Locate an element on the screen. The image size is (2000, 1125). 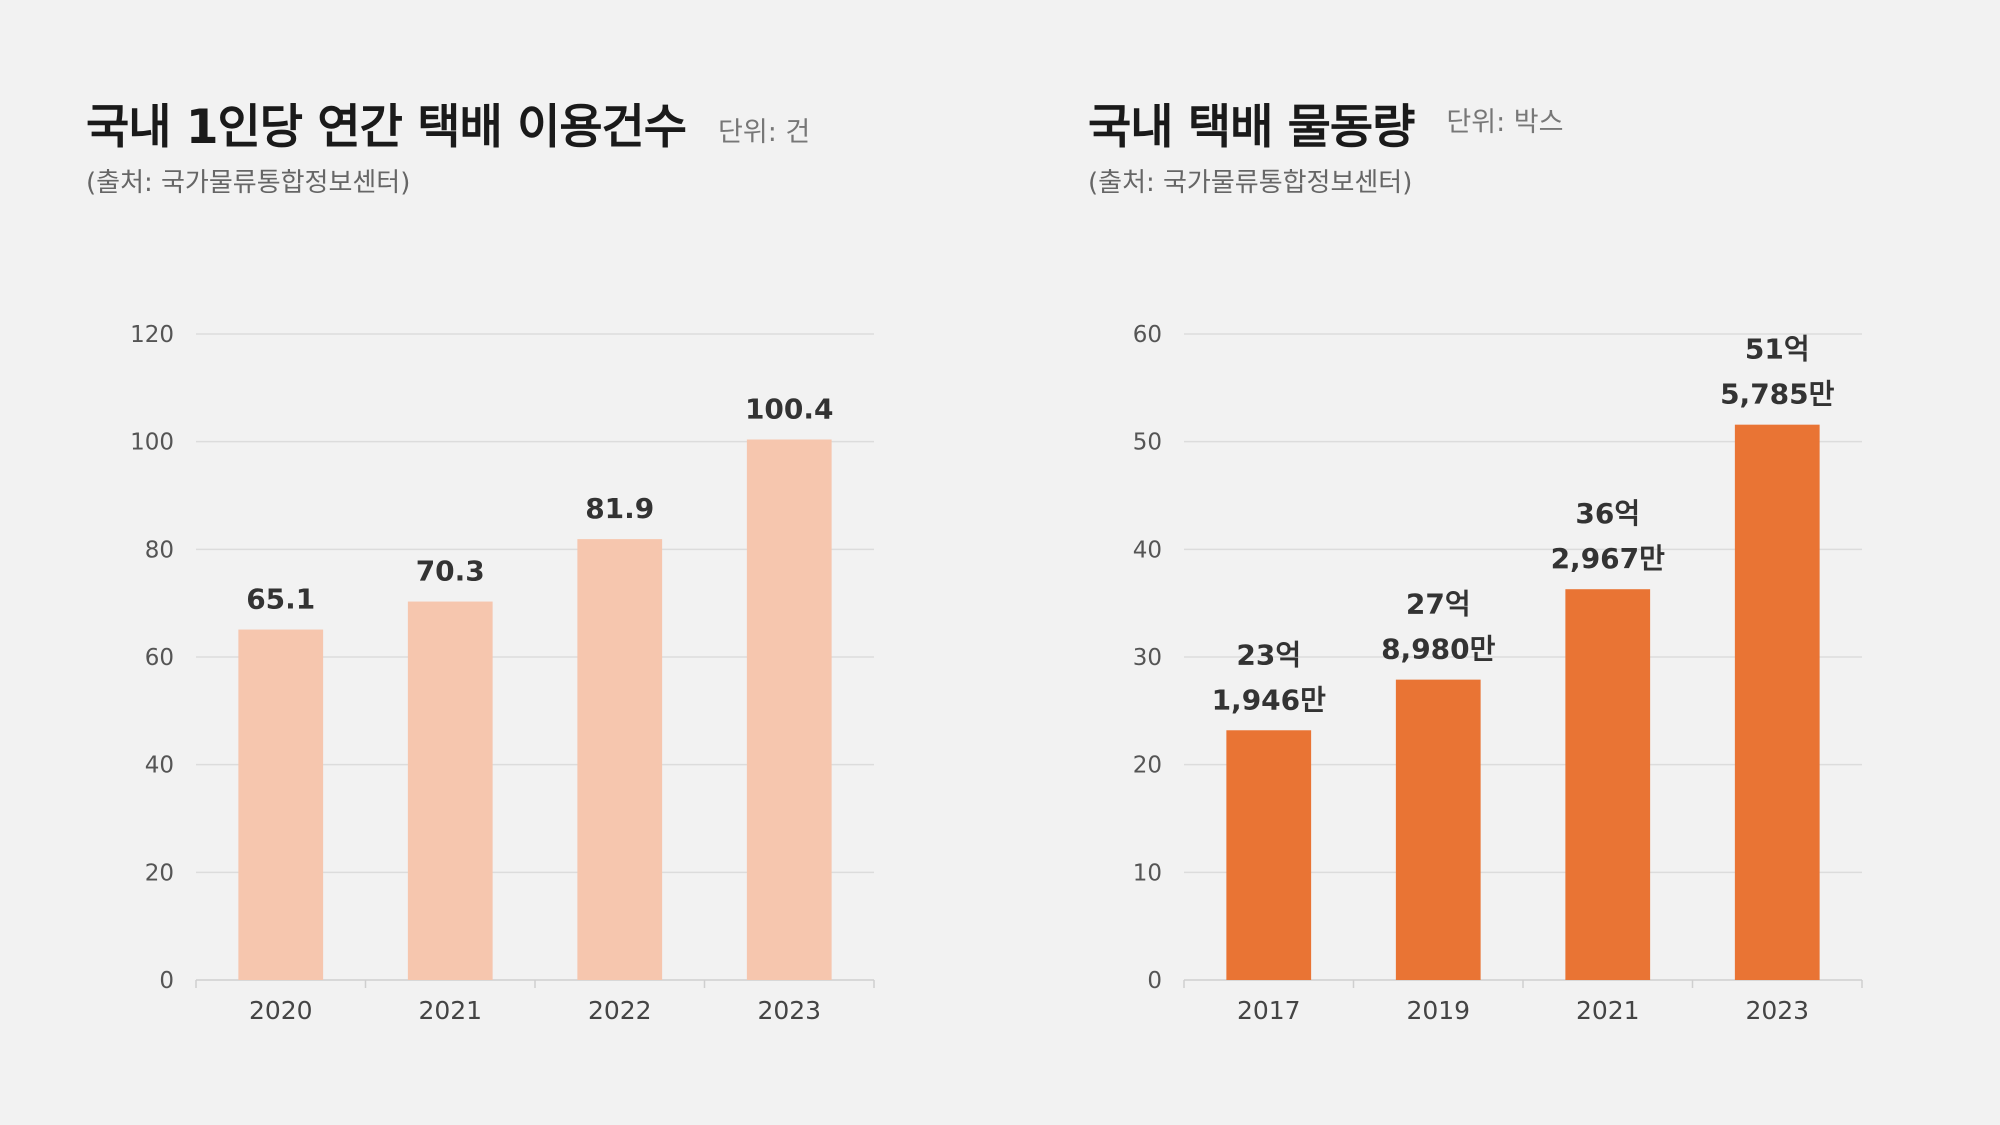
data-label: 51억 is located at coordinates (1777, 349).